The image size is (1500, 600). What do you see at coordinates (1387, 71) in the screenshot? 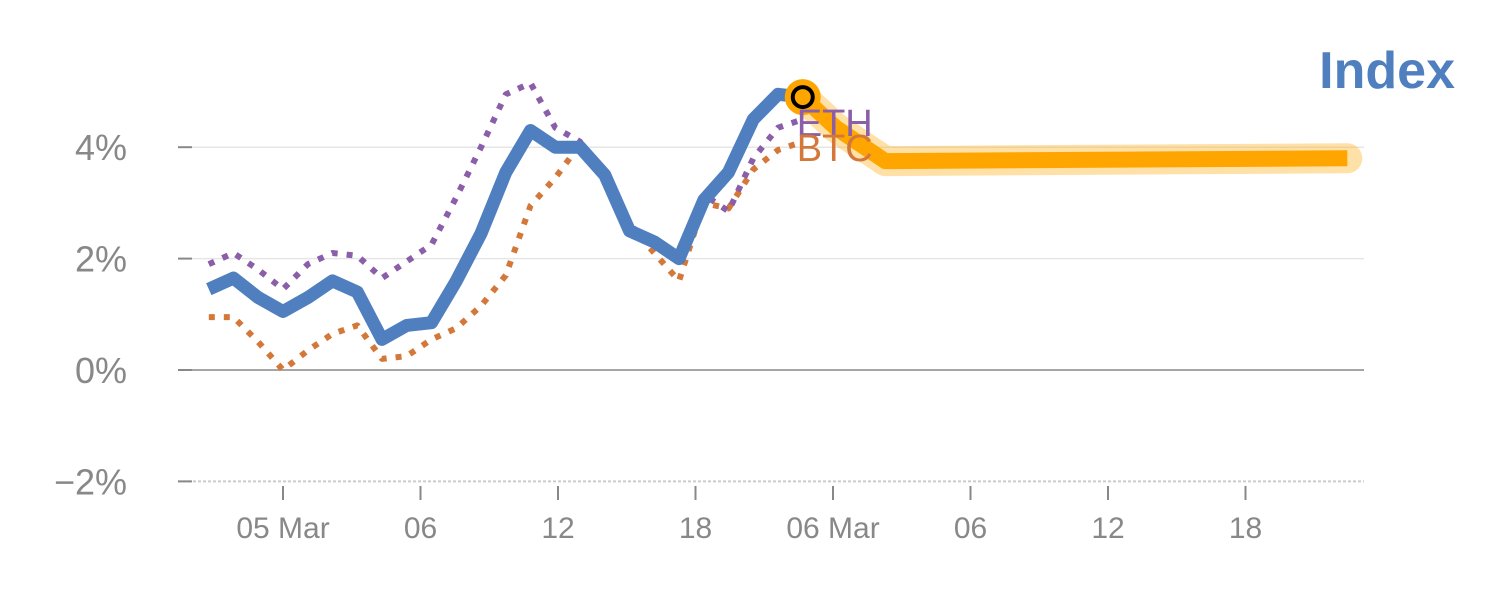
I see `chart-title: Index` at bounding box center [1387, 71].